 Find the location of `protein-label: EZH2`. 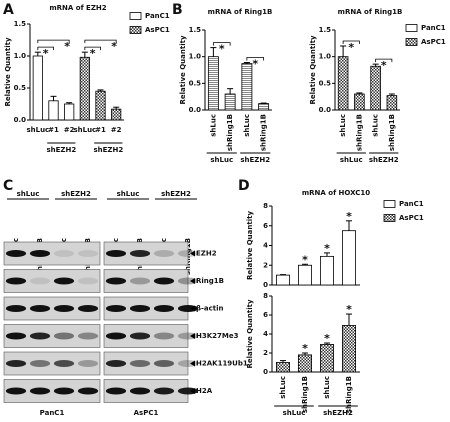

protein-label: EZH2 is located at coordinates (206, 254).